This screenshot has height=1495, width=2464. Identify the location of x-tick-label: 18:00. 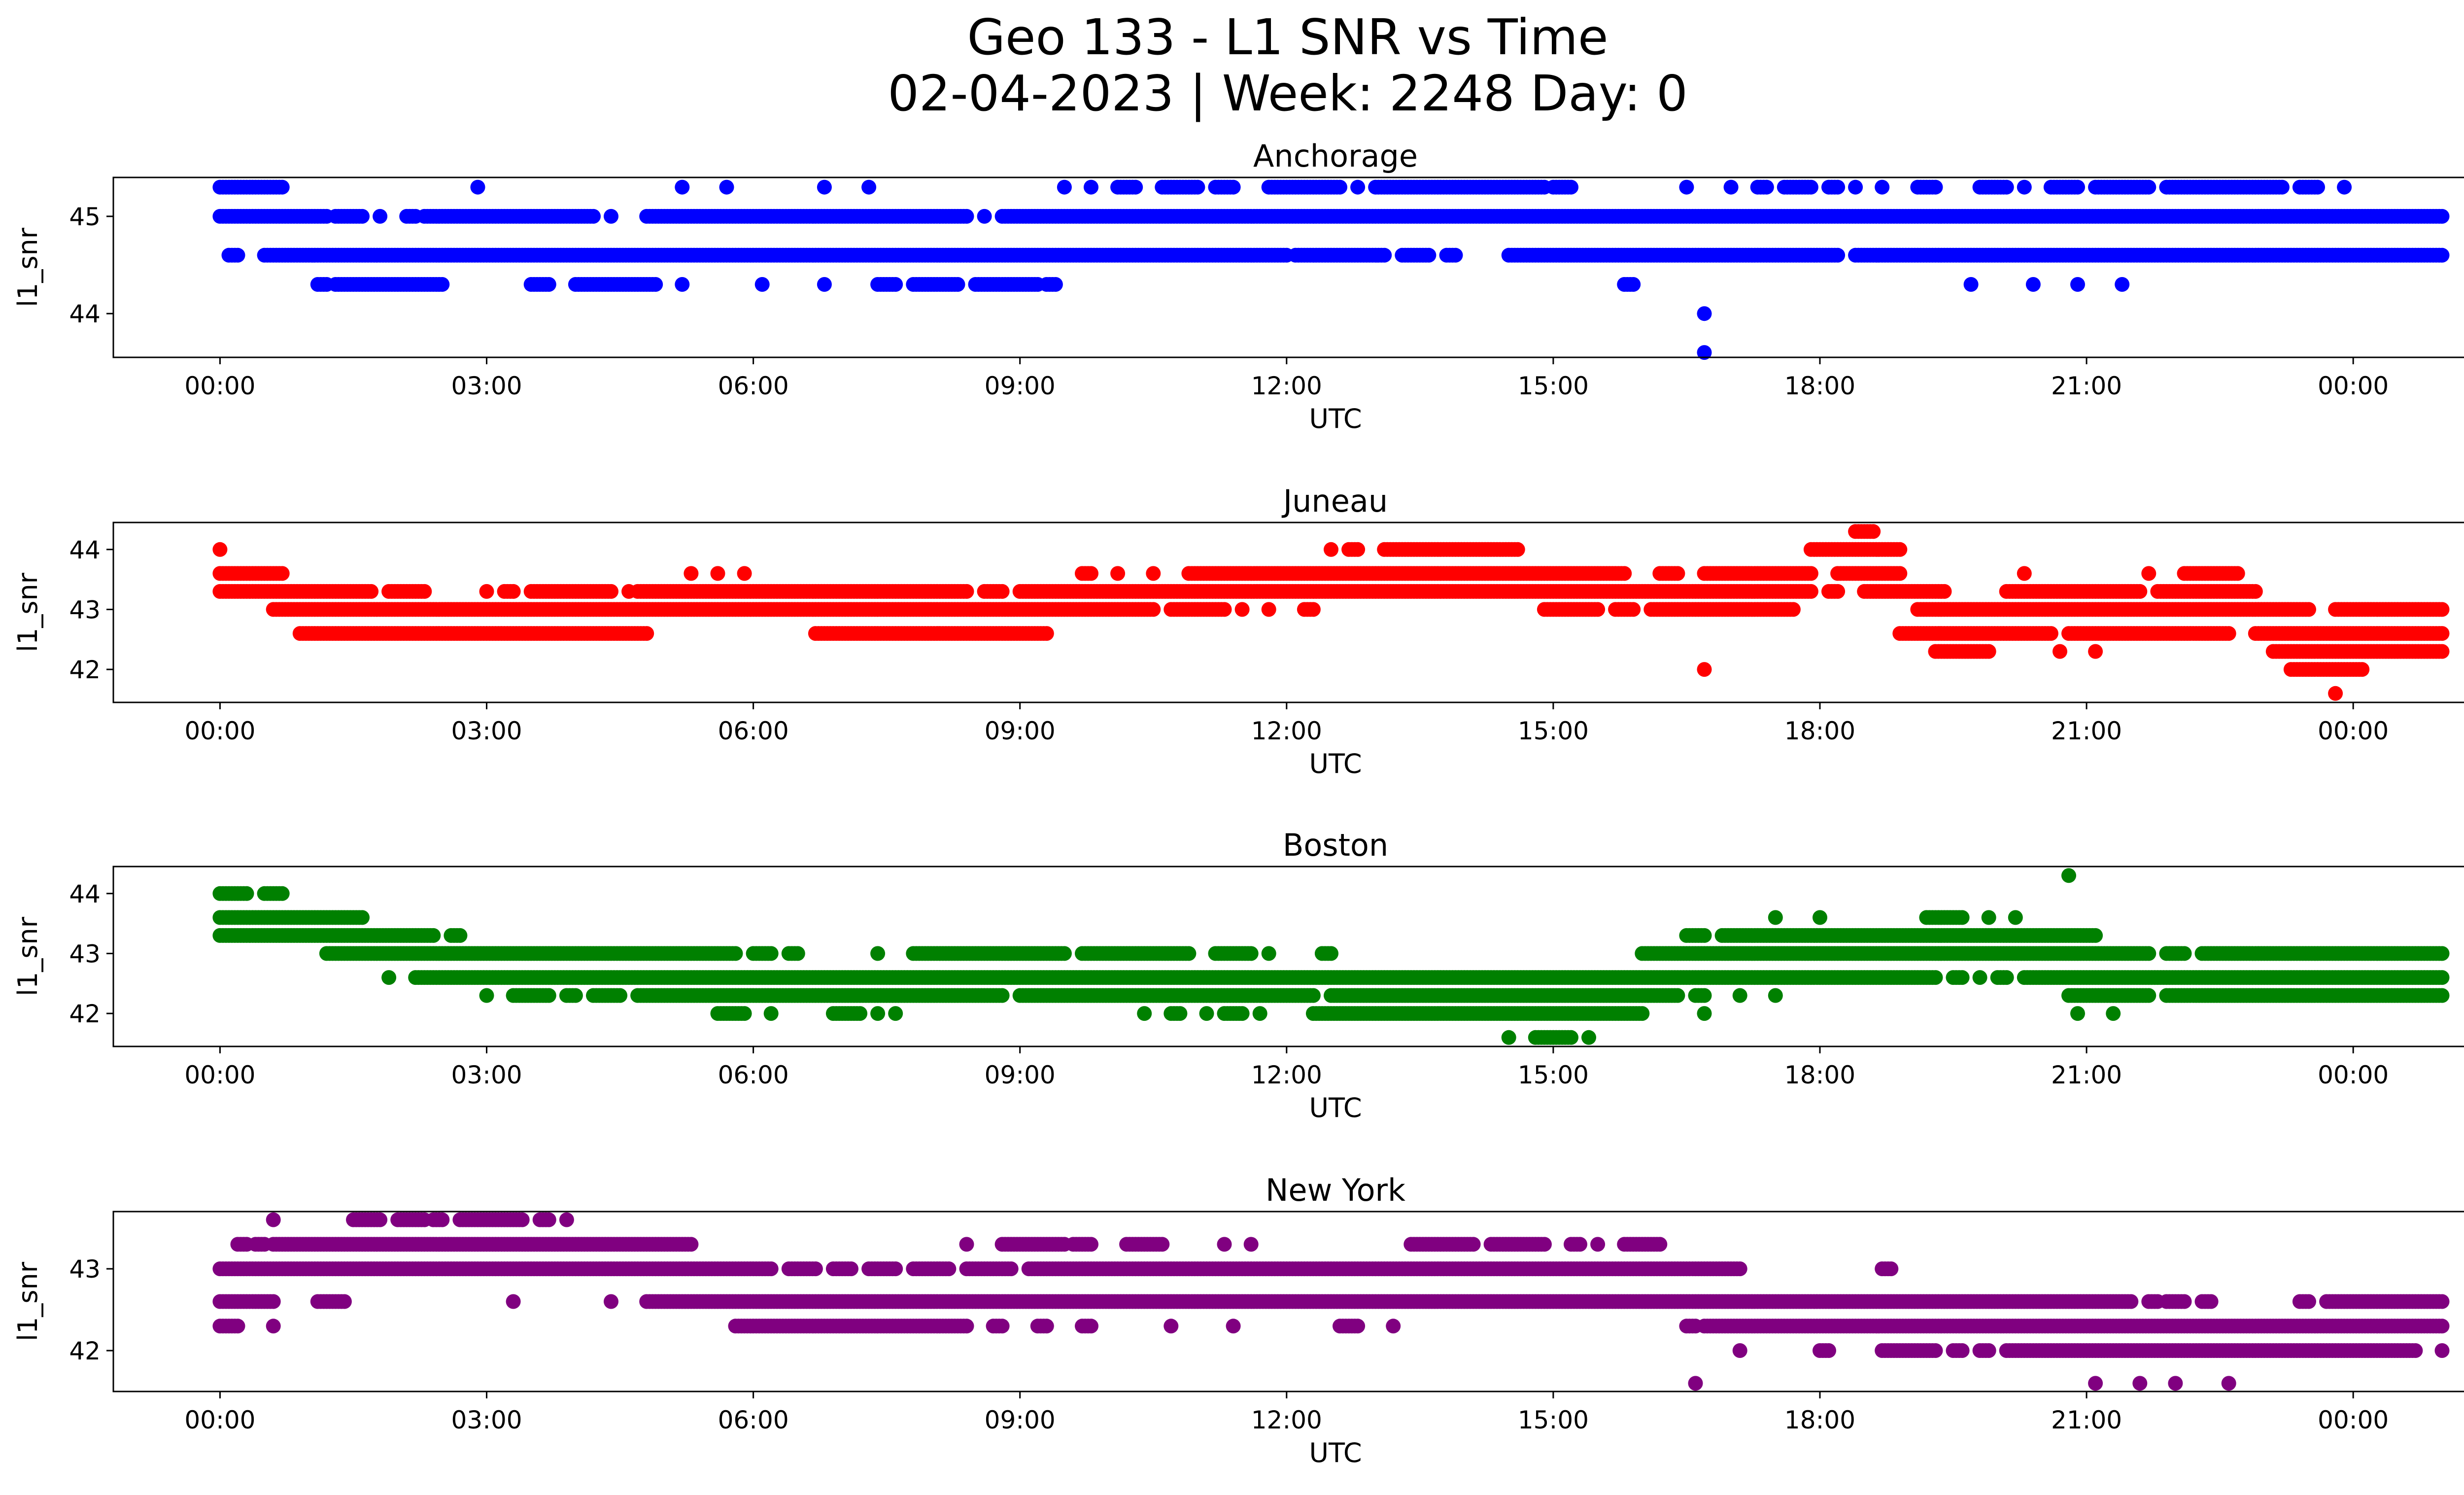
(1819, 386).